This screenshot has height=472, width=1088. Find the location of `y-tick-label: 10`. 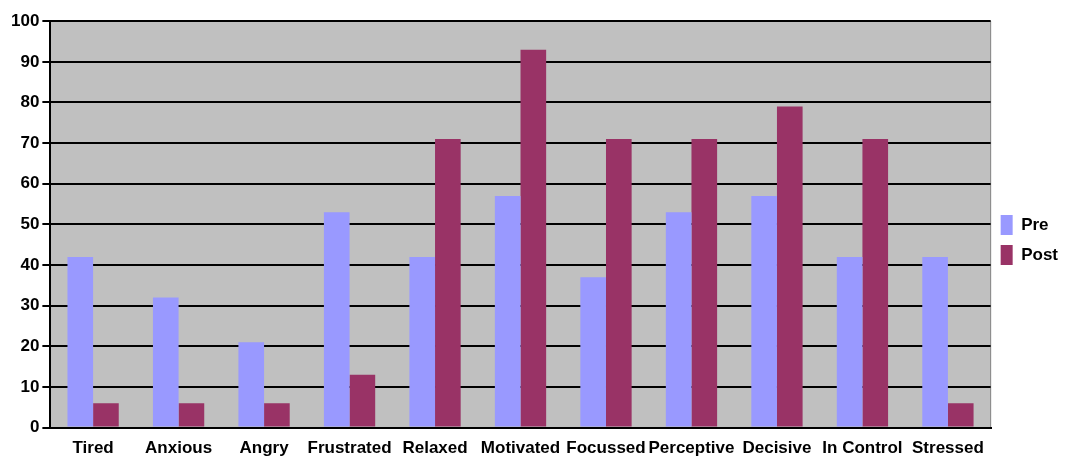

y-tick-label: 10 is located at coordinates (30, 386).